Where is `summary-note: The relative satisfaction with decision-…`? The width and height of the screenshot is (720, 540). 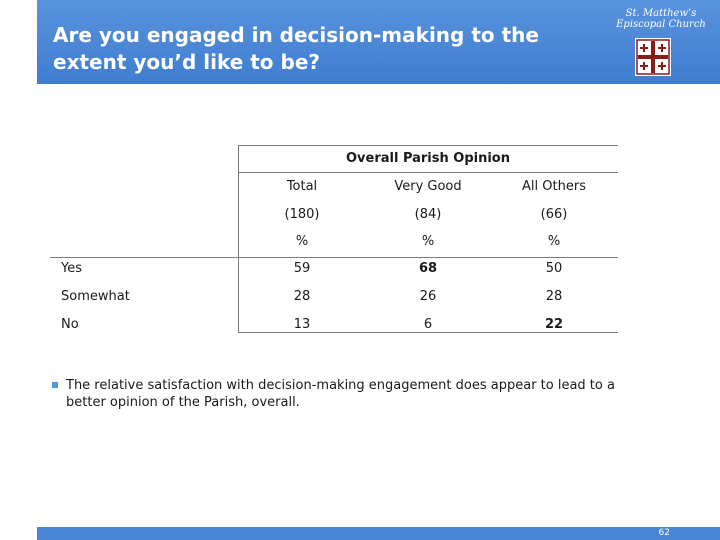 summary-note: The relative satisfaction with decision-… is located at coordinates (340, 394).